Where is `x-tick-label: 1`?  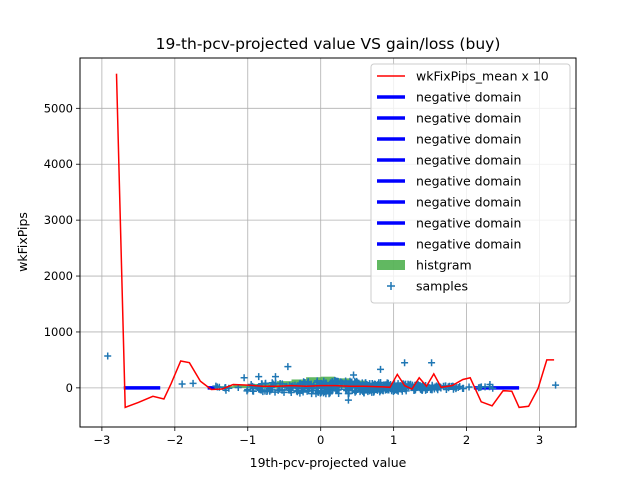 x-tick-label: 1 is located at coordinates (393, 440).